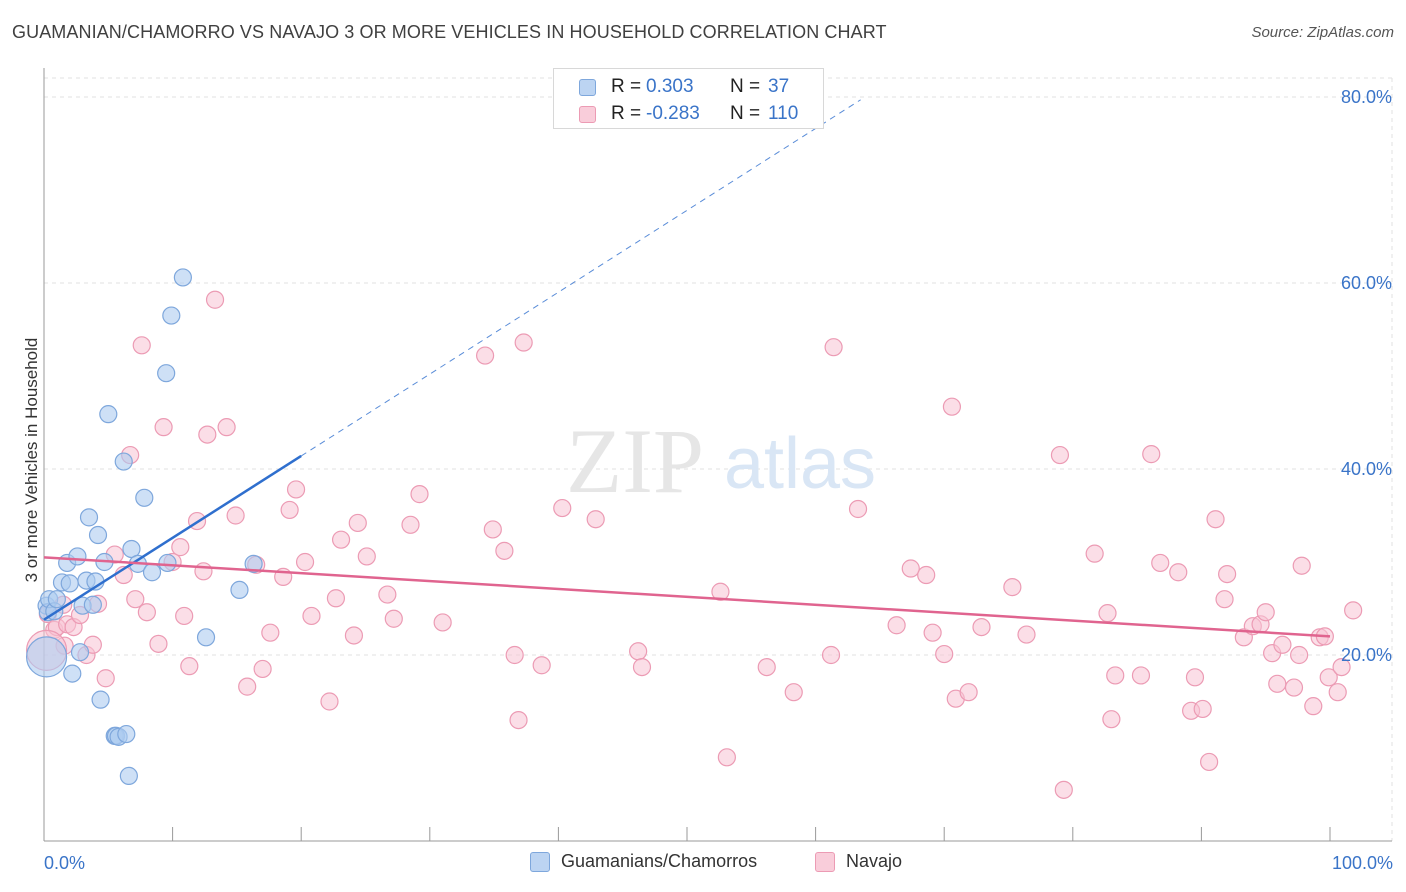 Image resolution: width=1406 pixels, height=892 pixels. I want to click on guamanian-points, so click(144, 527).